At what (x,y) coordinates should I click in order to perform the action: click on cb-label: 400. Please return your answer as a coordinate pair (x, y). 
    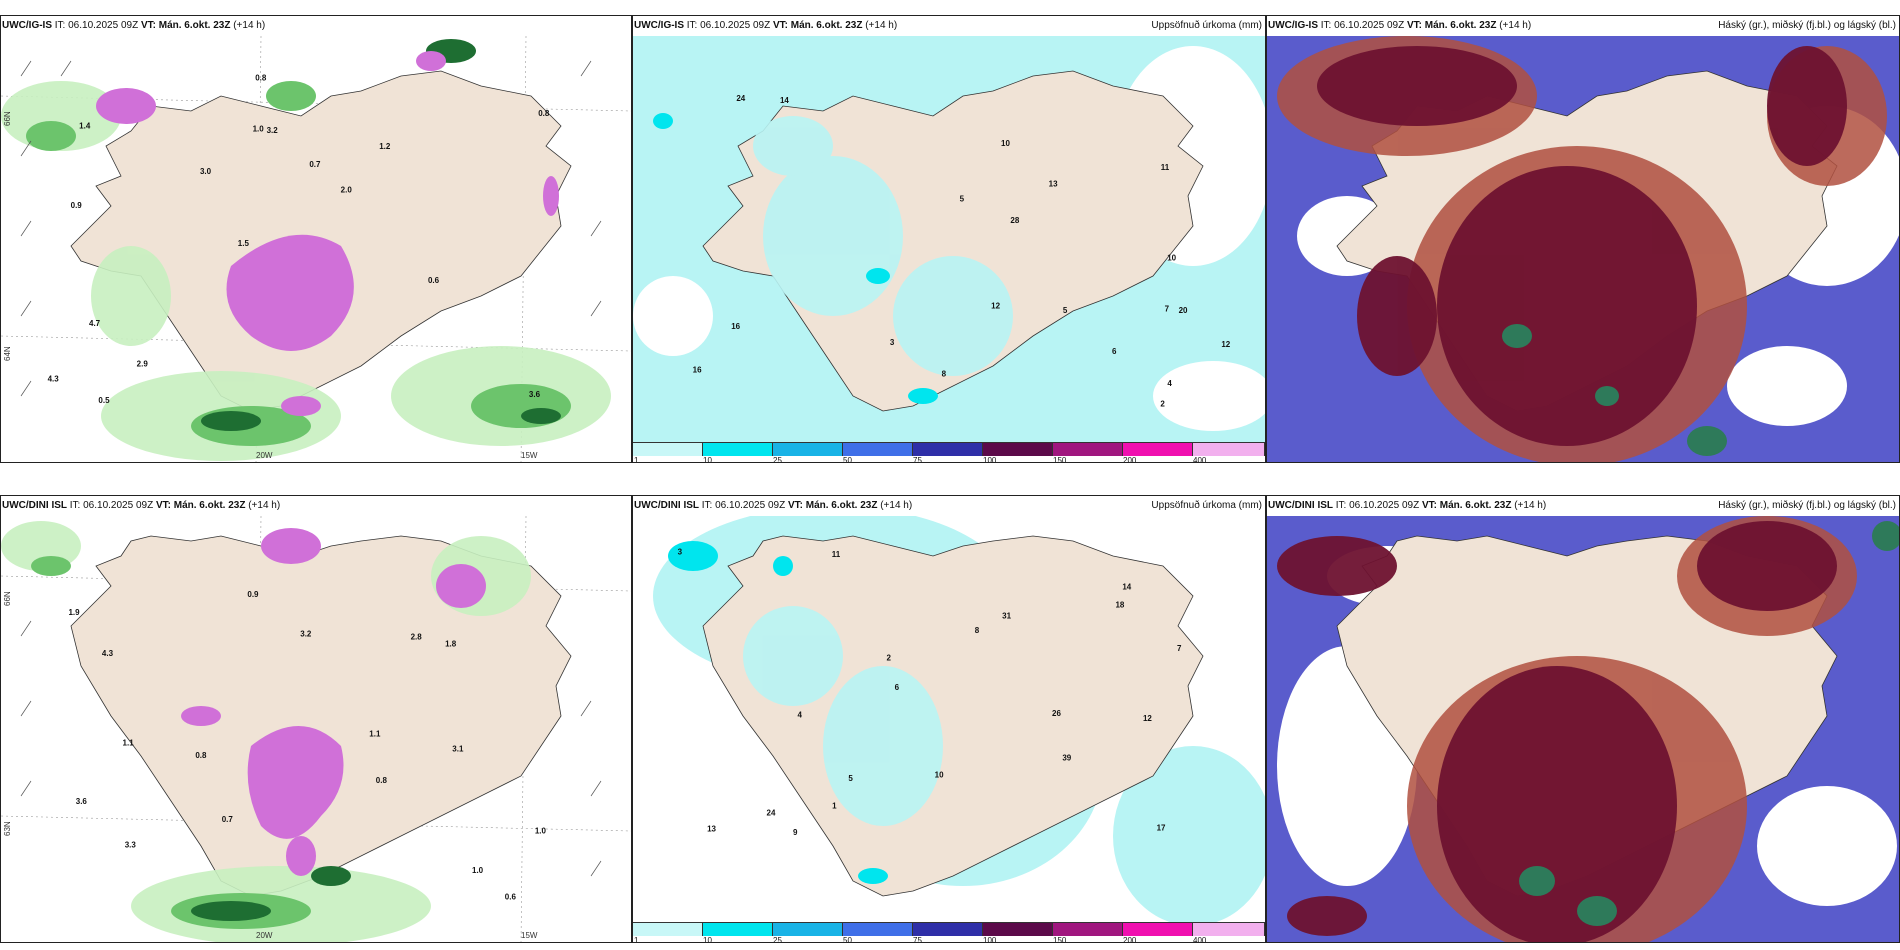
    Looking at the image, I should click on (1200, 459).